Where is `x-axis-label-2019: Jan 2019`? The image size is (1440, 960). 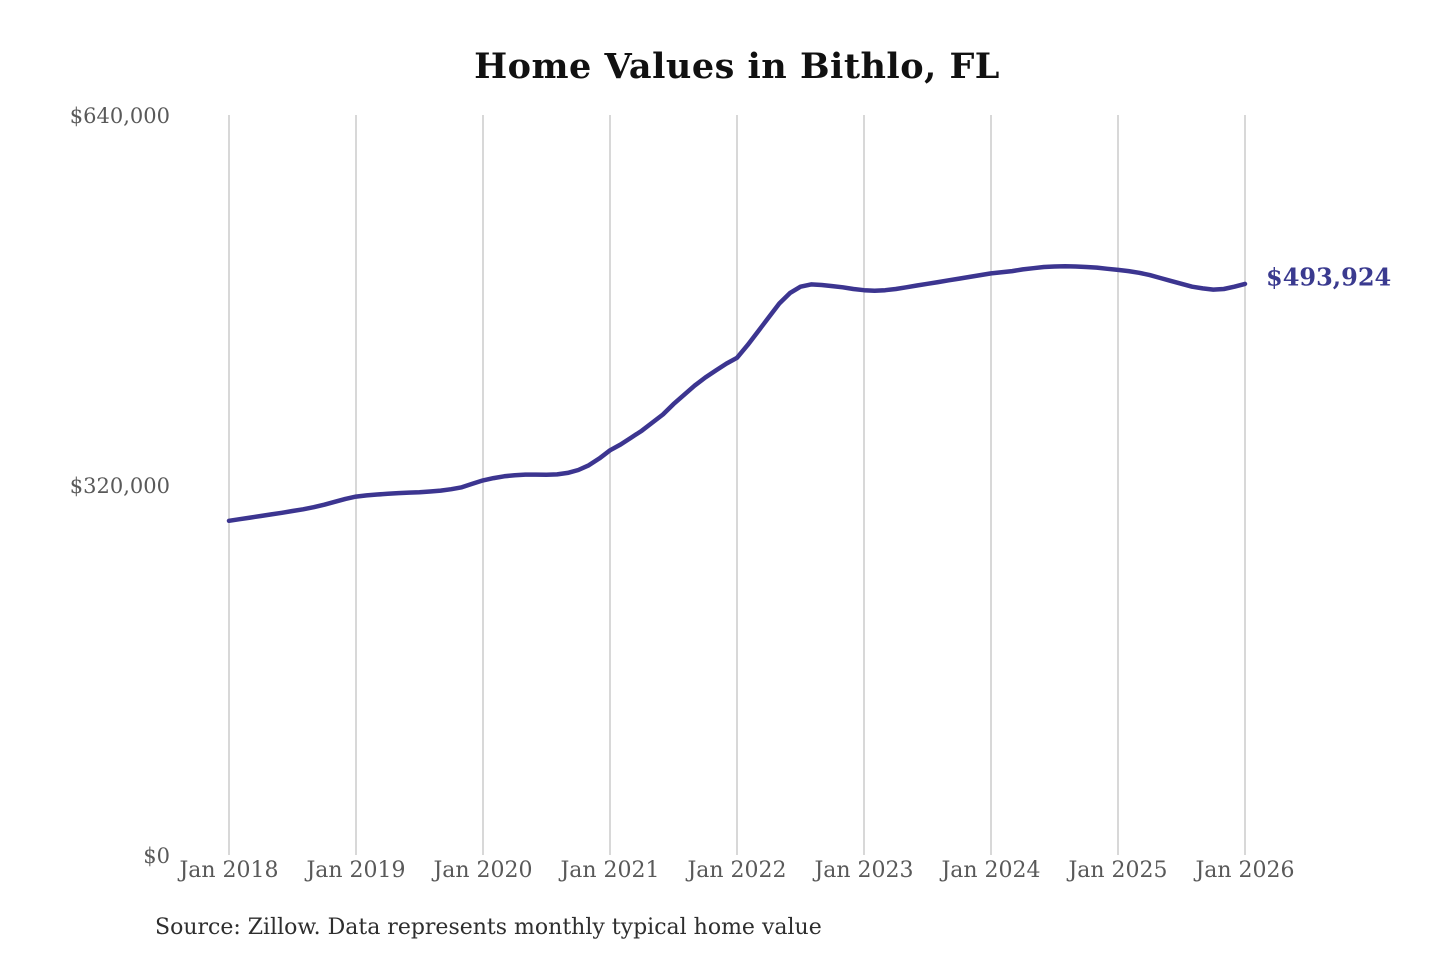
x-axis-label-2019: Jan 2019 is located at coordinates (356, 870).